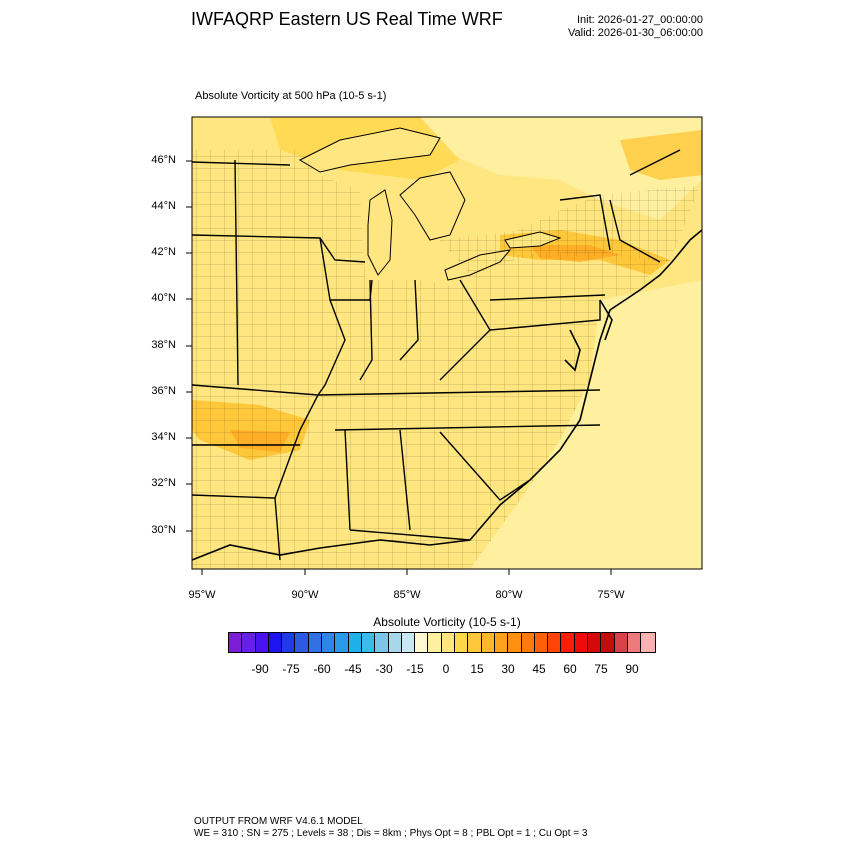  Describe the element at coordinates (509, 595) in the screenshot. I see `lon-label: 80°W` at that location.